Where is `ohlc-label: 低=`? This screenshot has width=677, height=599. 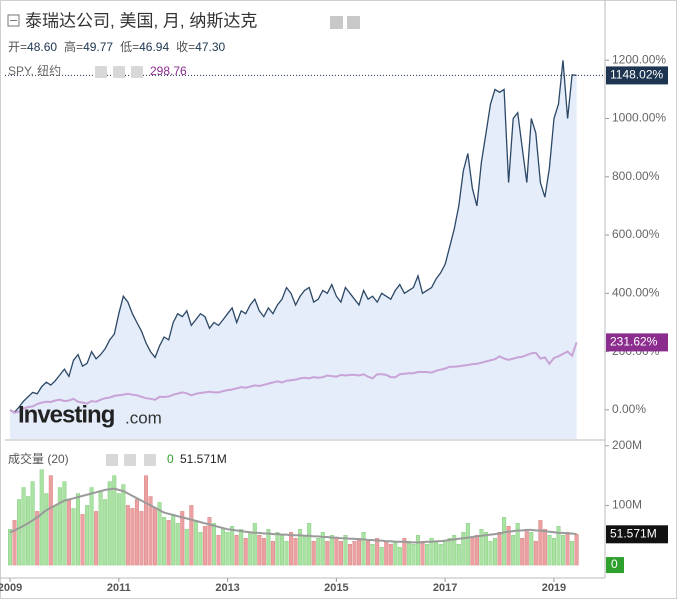 ohlc-label: 低= is located at coordinates (129, 47).